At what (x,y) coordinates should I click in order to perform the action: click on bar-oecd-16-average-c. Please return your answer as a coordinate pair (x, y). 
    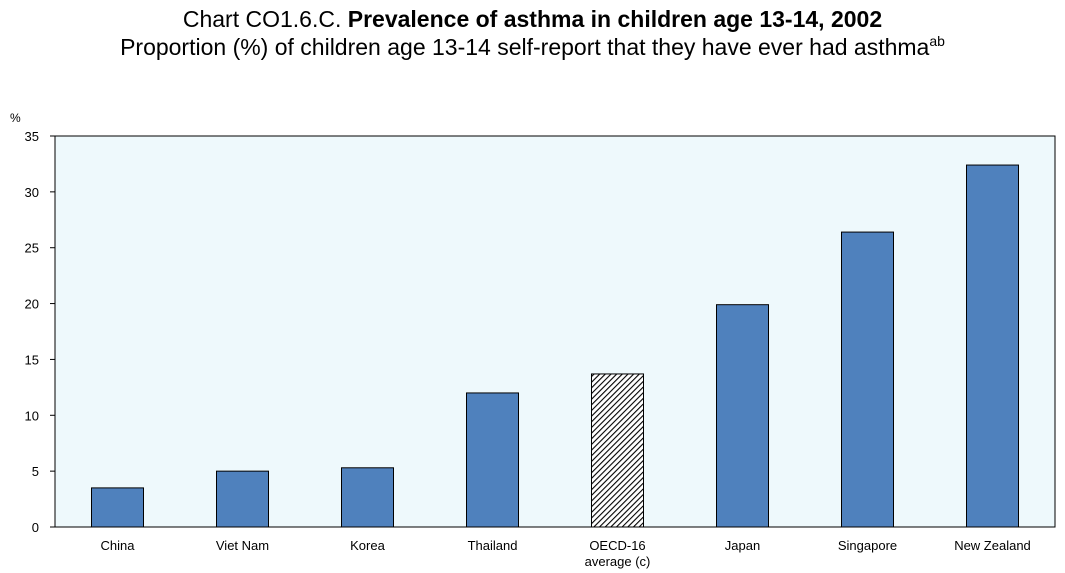
    Looking at the image, I should click on (617, 450).